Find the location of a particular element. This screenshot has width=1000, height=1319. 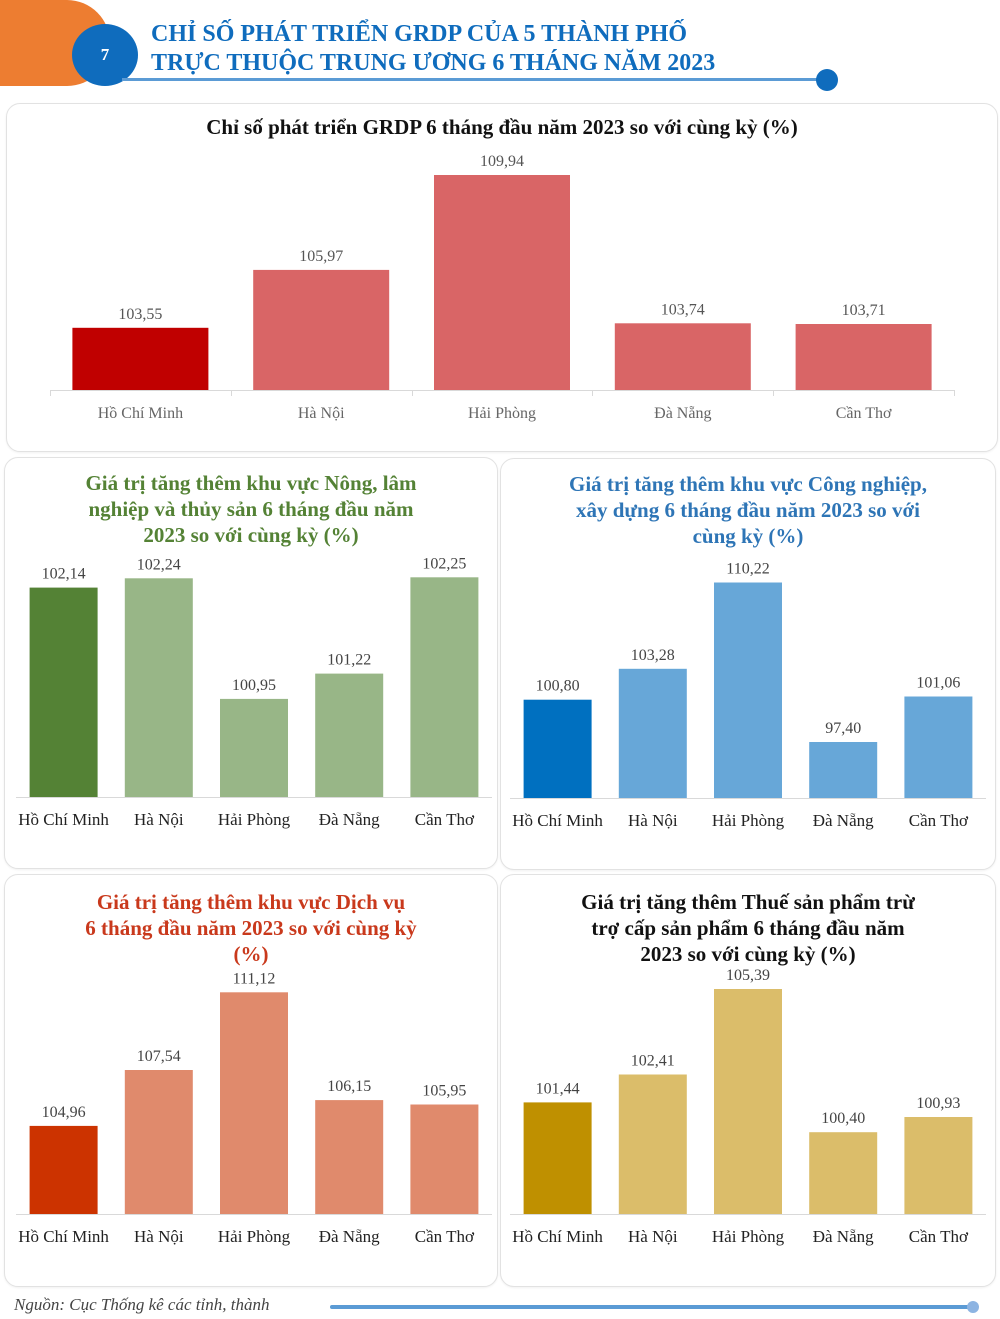

data-label: 101,22 is located at coordinates (349, 660).